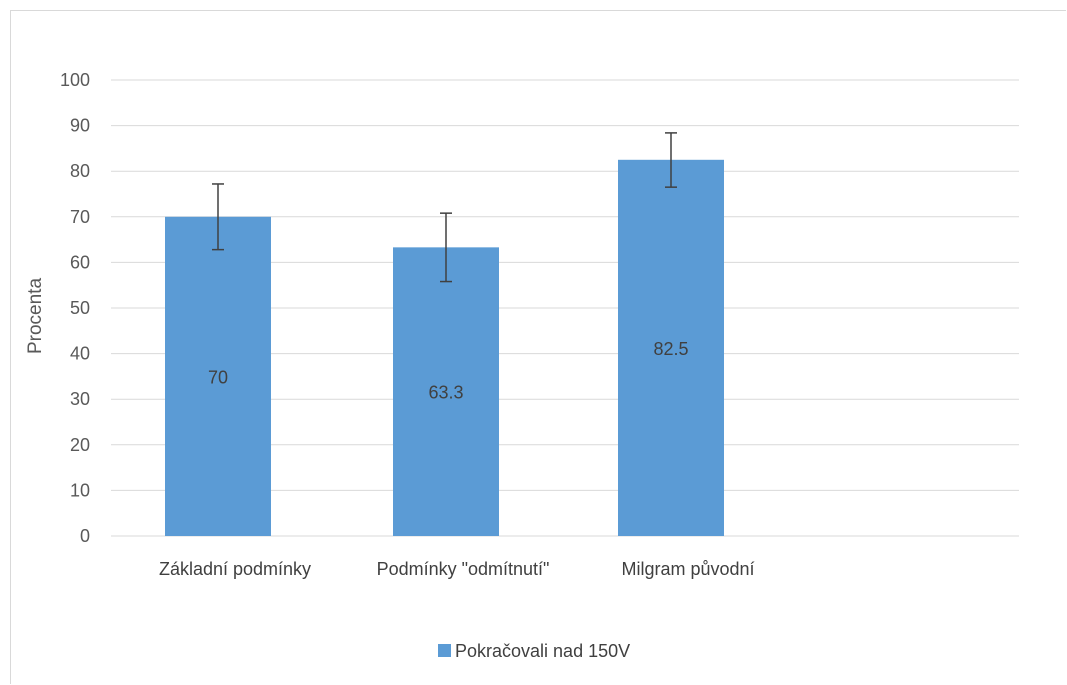 This screenshot has width=1067, height=685. What do you see at coordinates (35, 316) in the screenshot?
I see `y-axis-title: Procenta` at bounding box center [35, 316].